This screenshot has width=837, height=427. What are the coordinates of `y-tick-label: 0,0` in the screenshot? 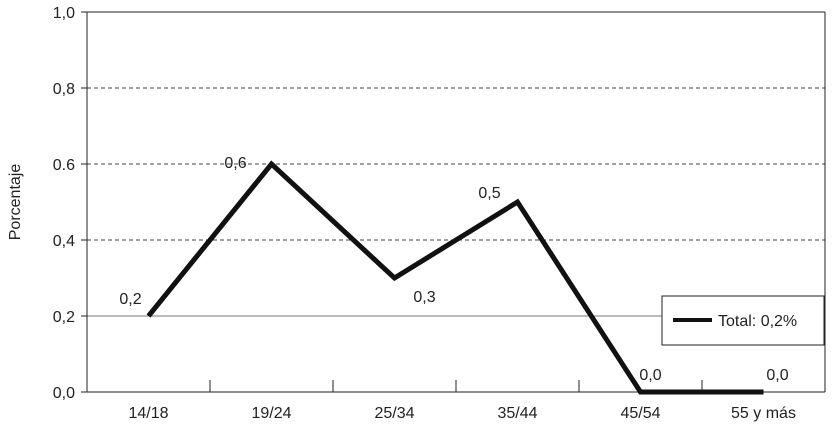 It's located at (64, 393).